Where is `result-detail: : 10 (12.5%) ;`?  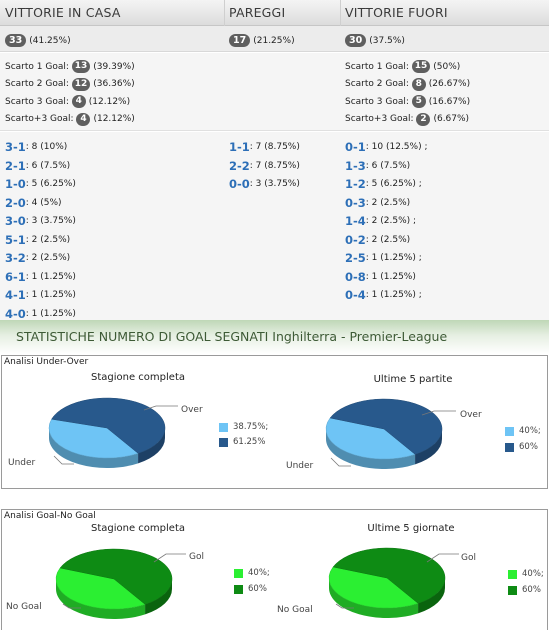
result-detail: : 10 (12.5%) ; is located at coordinates (396, 147).